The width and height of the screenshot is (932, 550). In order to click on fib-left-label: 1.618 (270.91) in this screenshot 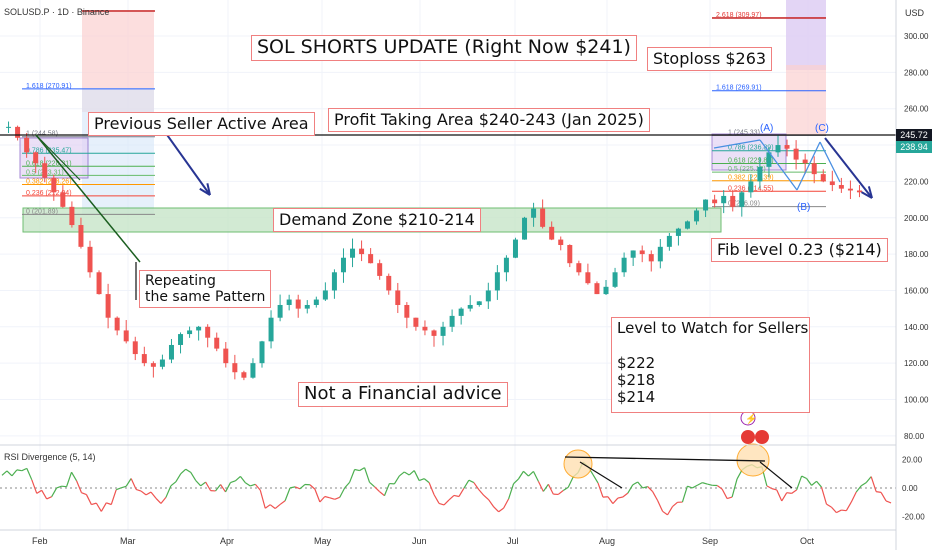, I will do `click(49, 86)`.